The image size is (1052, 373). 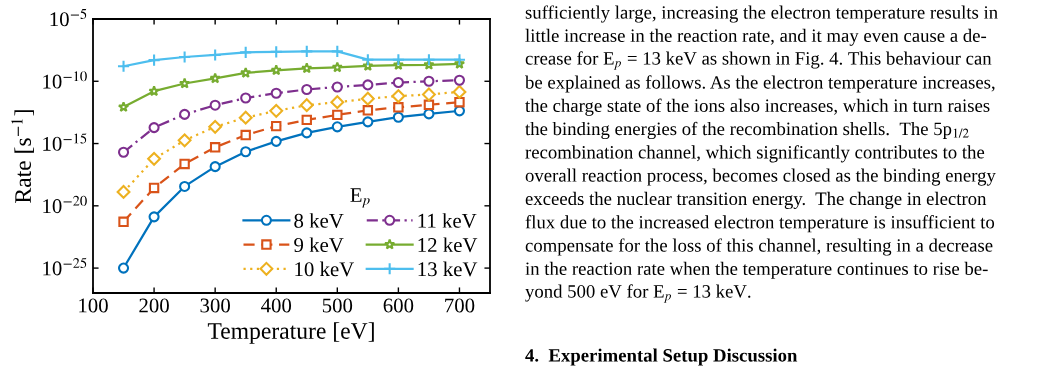 What do you see at coordinates (215, 305) in the screenshot?
I see `x-tick-label: 300` at bounding box center [215, 305].